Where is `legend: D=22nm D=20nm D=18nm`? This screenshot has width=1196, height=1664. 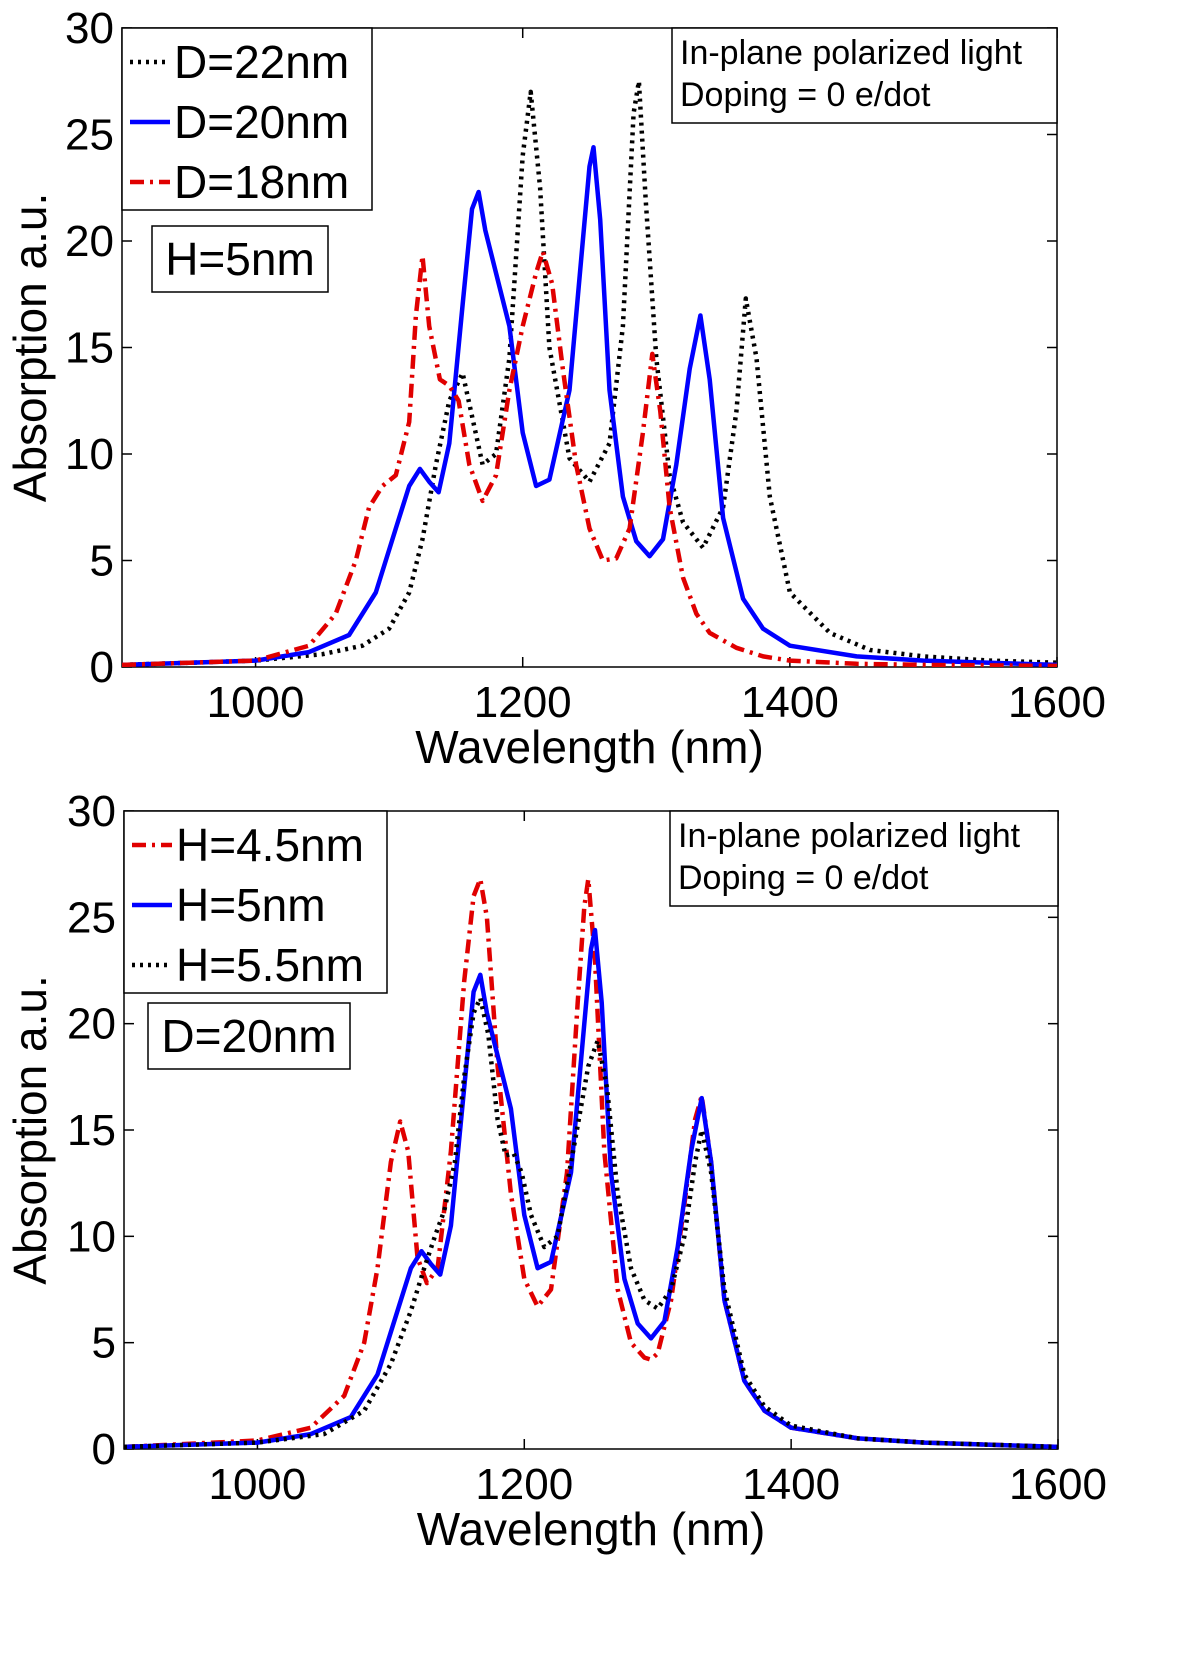 legend: D=22nm D=20nm D=18nm is located at coordinates (247, 119).